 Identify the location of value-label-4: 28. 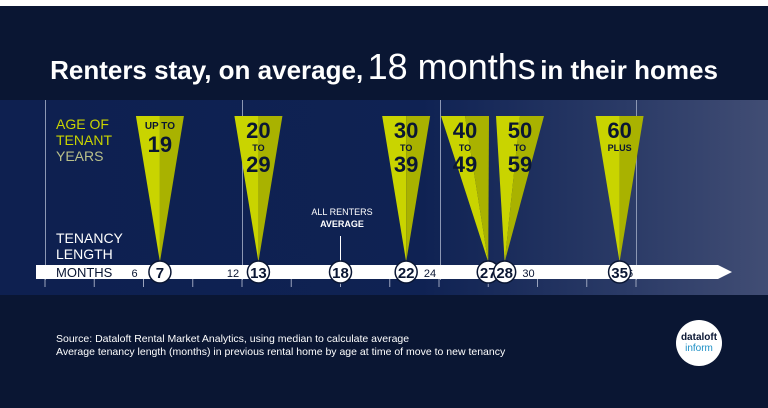
(504, 273).